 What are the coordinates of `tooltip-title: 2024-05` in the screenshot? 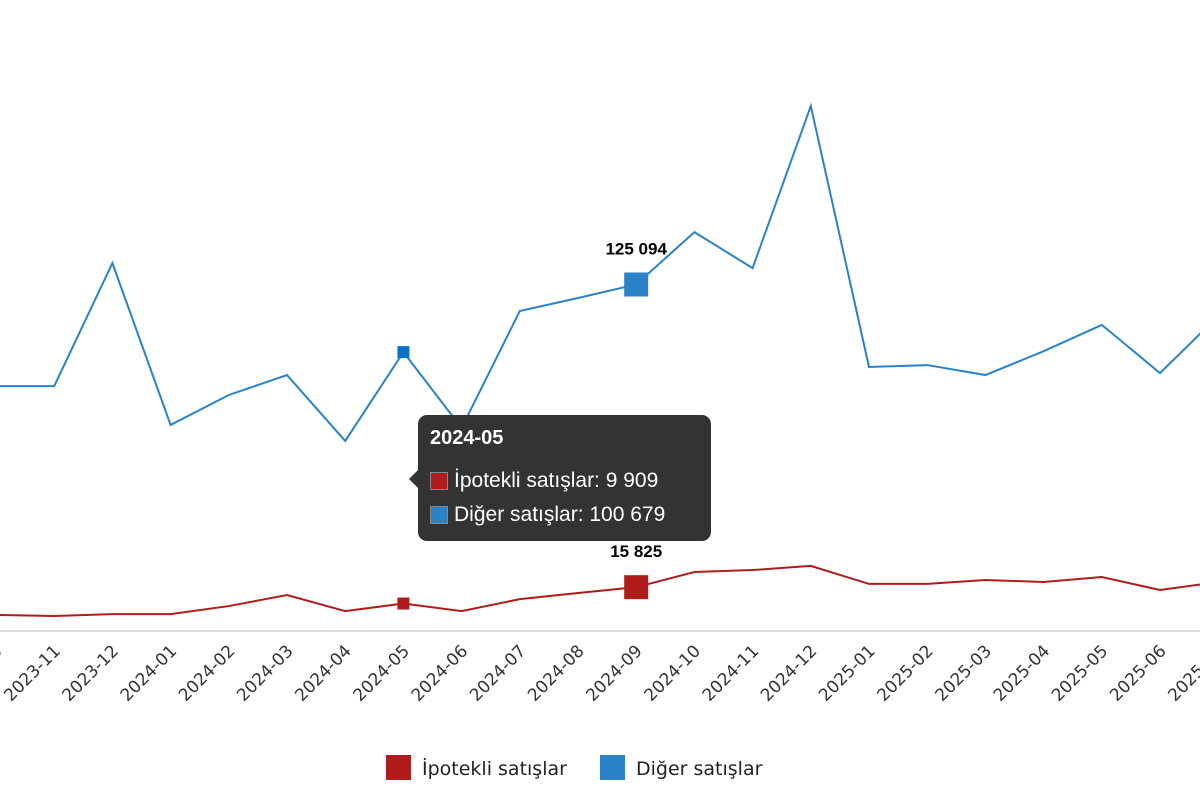 It's located at (467, 438).